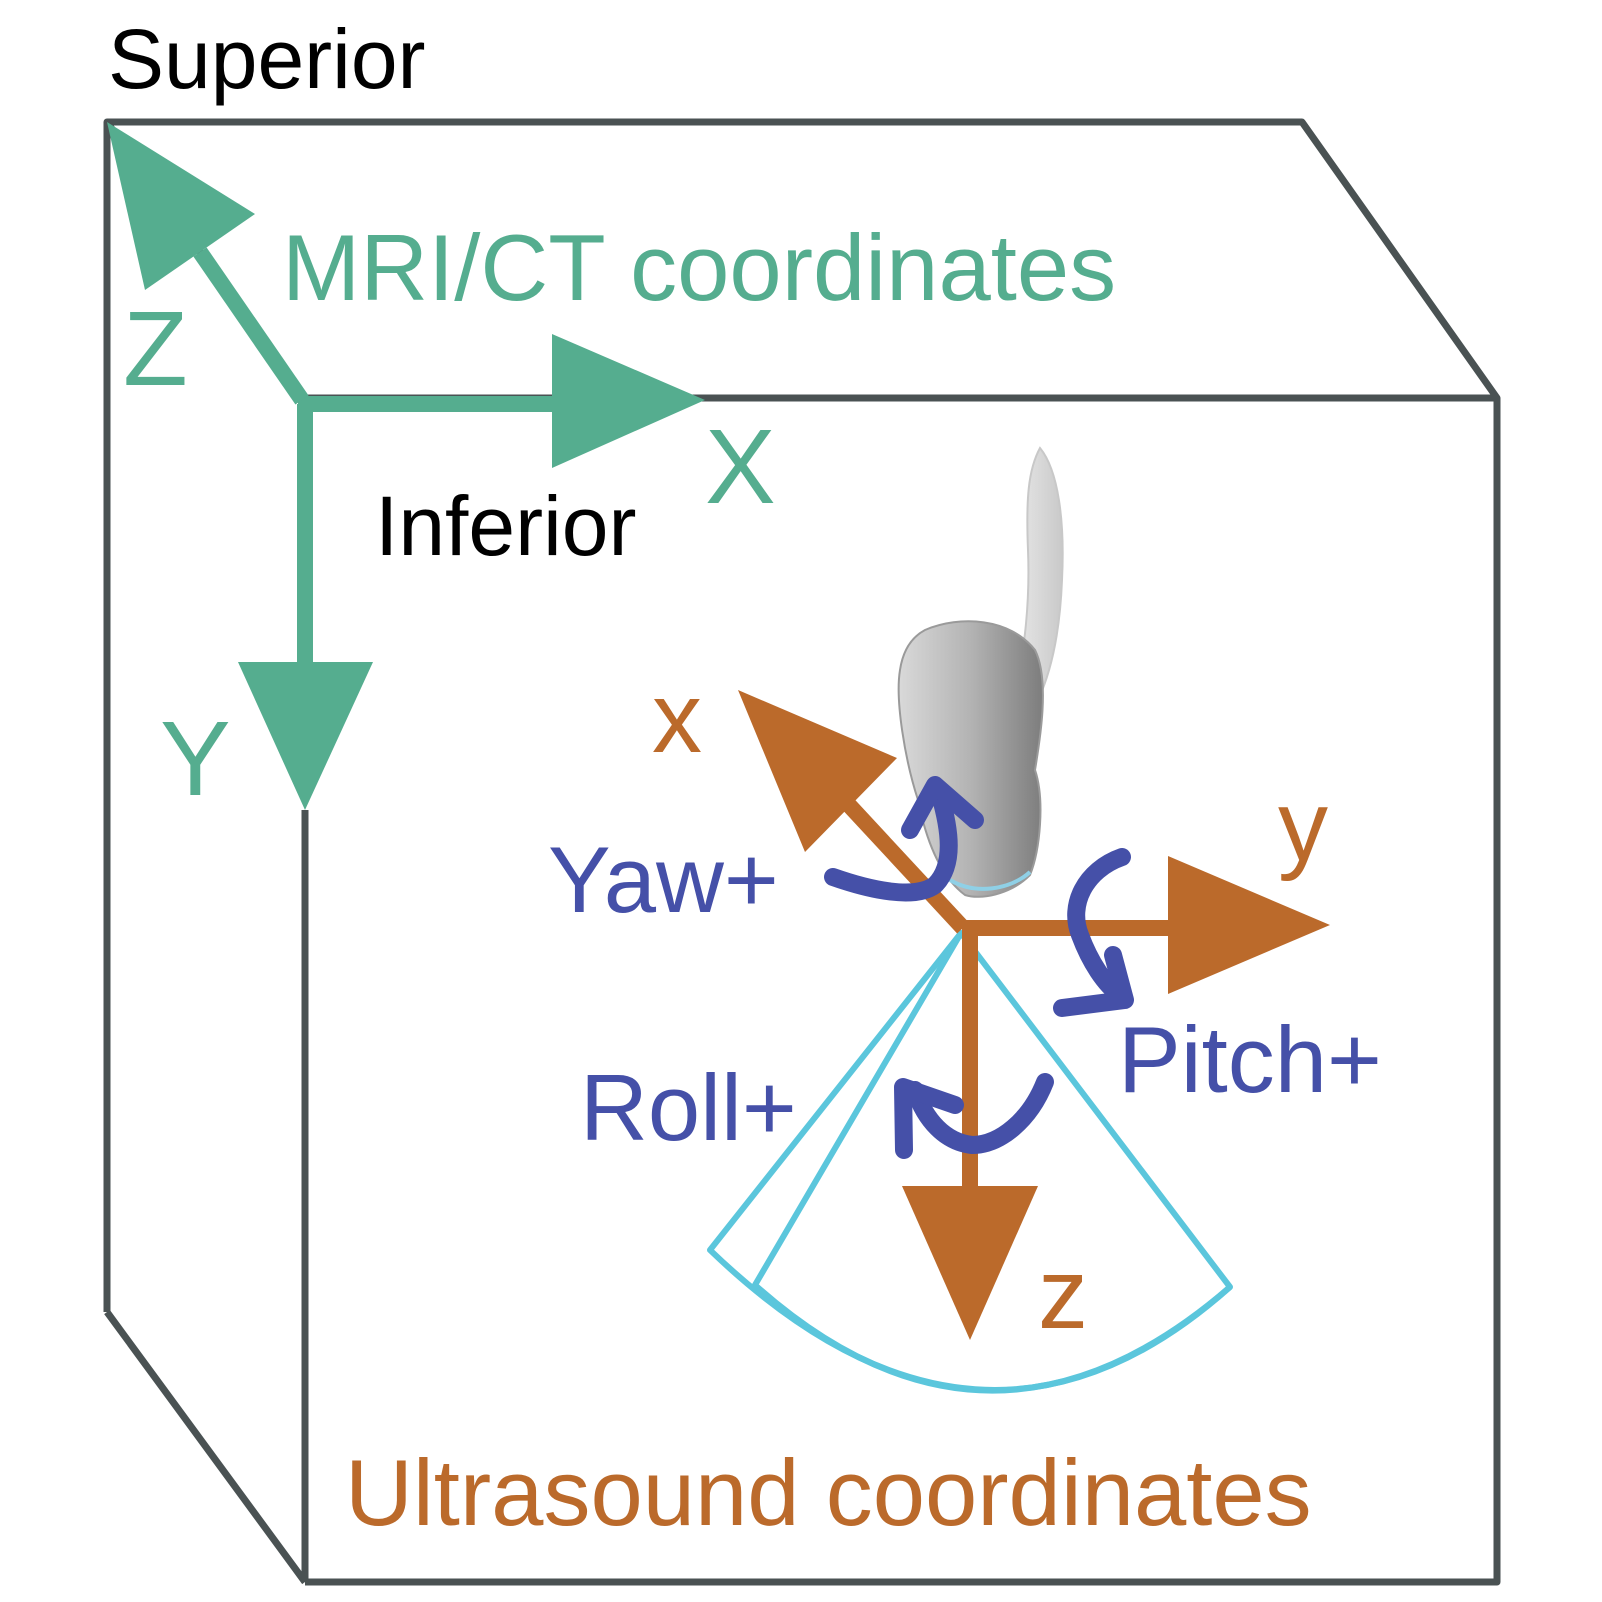  I want to click on us-y-axis-arrowhead, so click(1249, 925).